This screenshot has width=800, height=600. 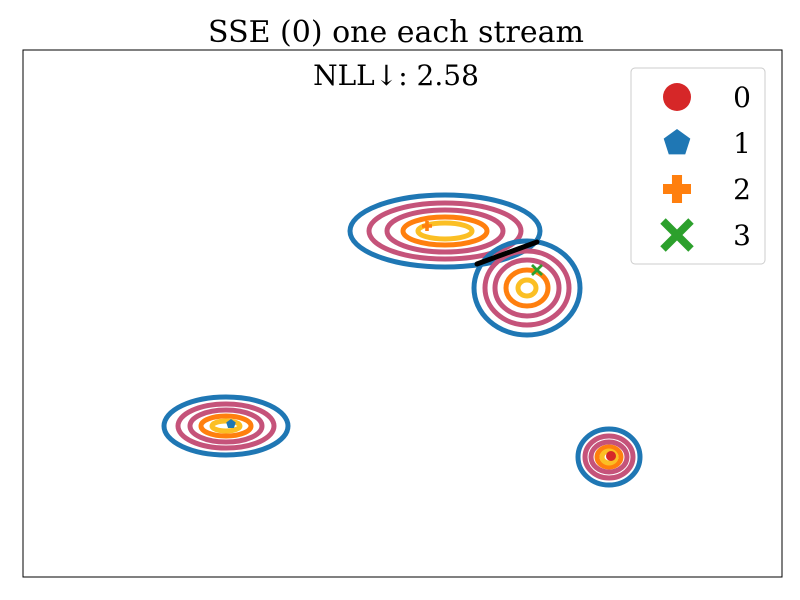 I want to click on legend-label-2: 2, so click(x=742, y=189).